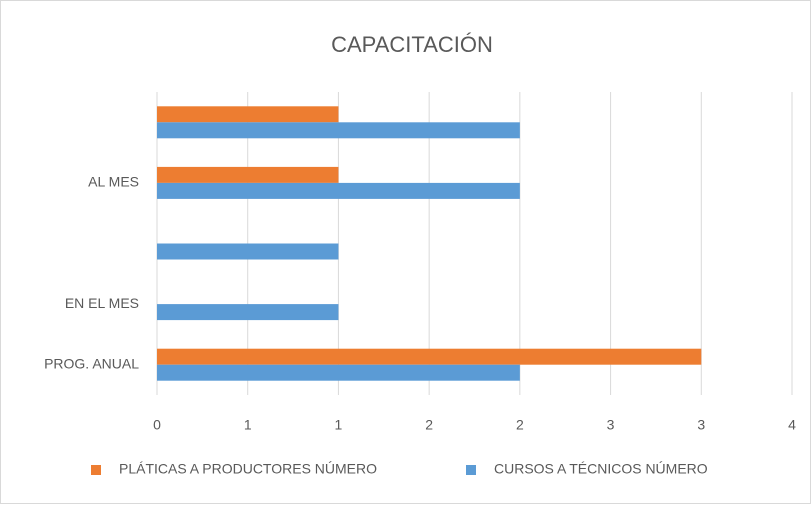 The height and width of the screenshot is (505, 812). I want to click on x-tick-label: 4, so click(792, 425).